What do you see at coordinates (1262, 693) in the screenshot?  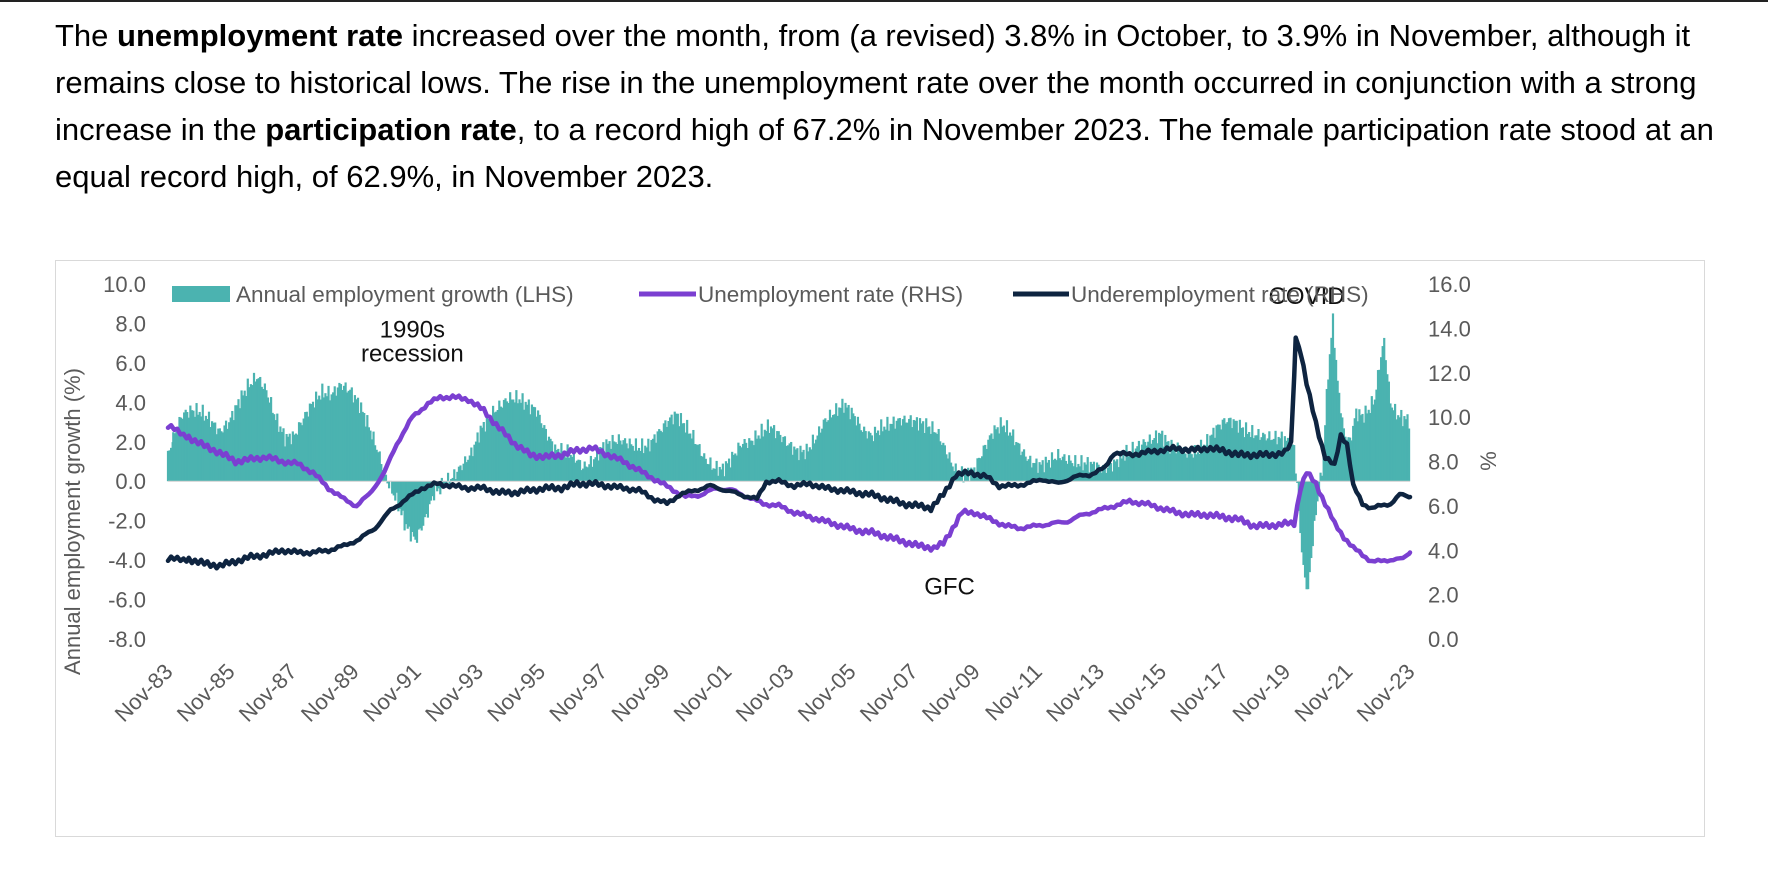 I see `x-tick-label: Nov-19` at bounding box center [1262, 693].